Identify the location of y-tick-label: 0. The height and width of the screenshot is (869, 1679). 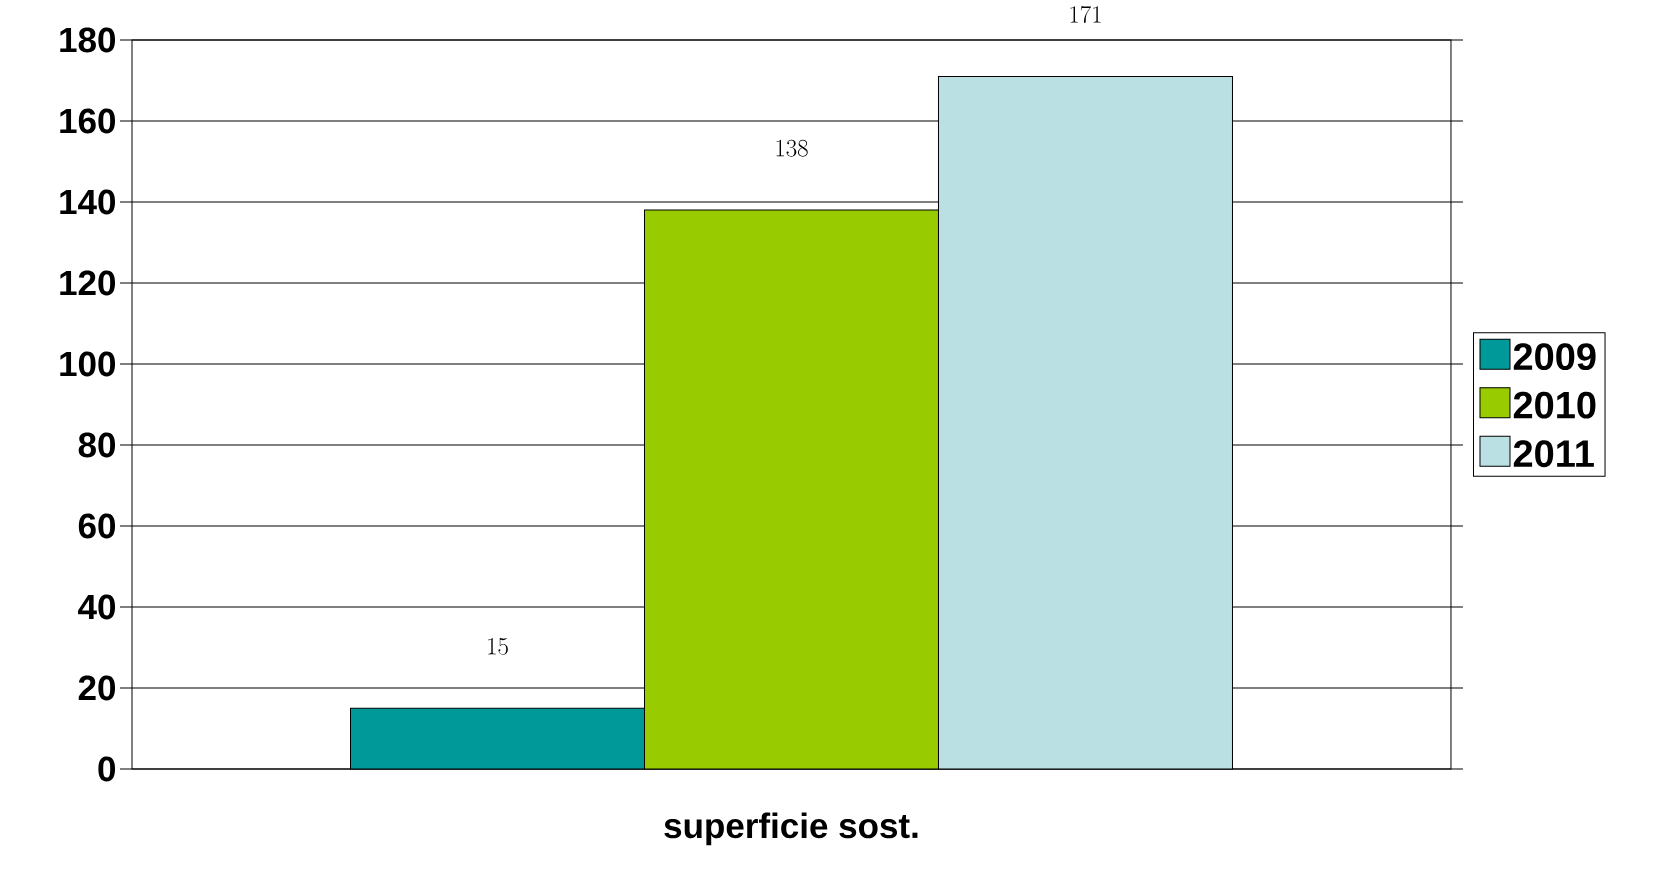
(107, 769).